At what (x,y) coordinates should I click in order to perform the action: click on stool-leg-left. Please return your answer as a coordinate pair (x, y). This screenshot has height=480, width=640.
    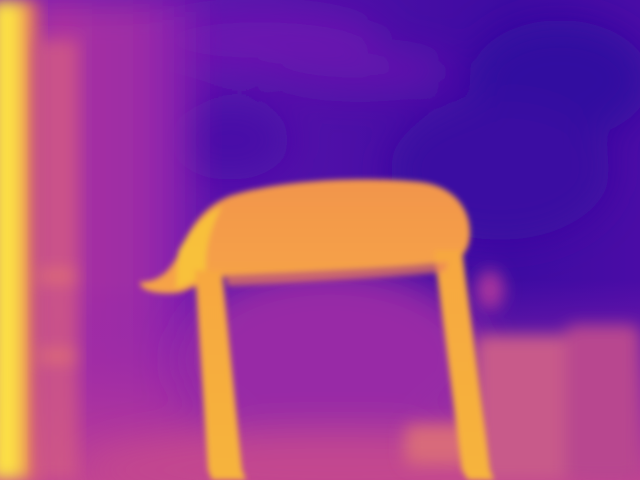
    Looking at the image, I should click on (220, 375).